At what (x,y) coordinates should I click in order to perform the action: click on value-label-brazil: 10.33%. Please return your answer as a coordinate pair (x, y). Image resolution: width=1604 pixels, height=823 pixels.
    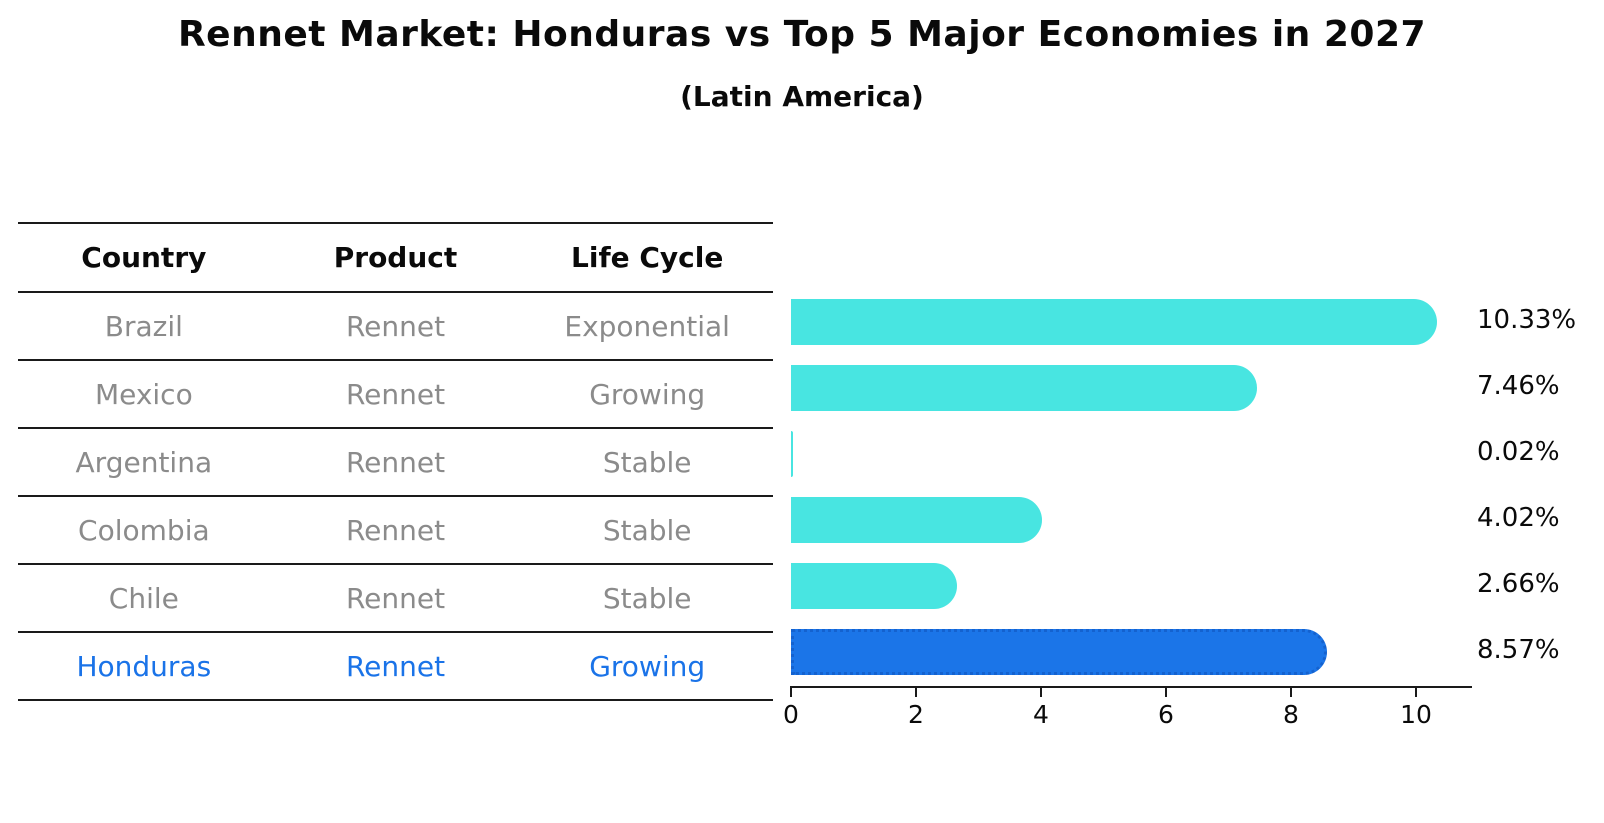
    Looking at the image, I should click on (1527, 320).